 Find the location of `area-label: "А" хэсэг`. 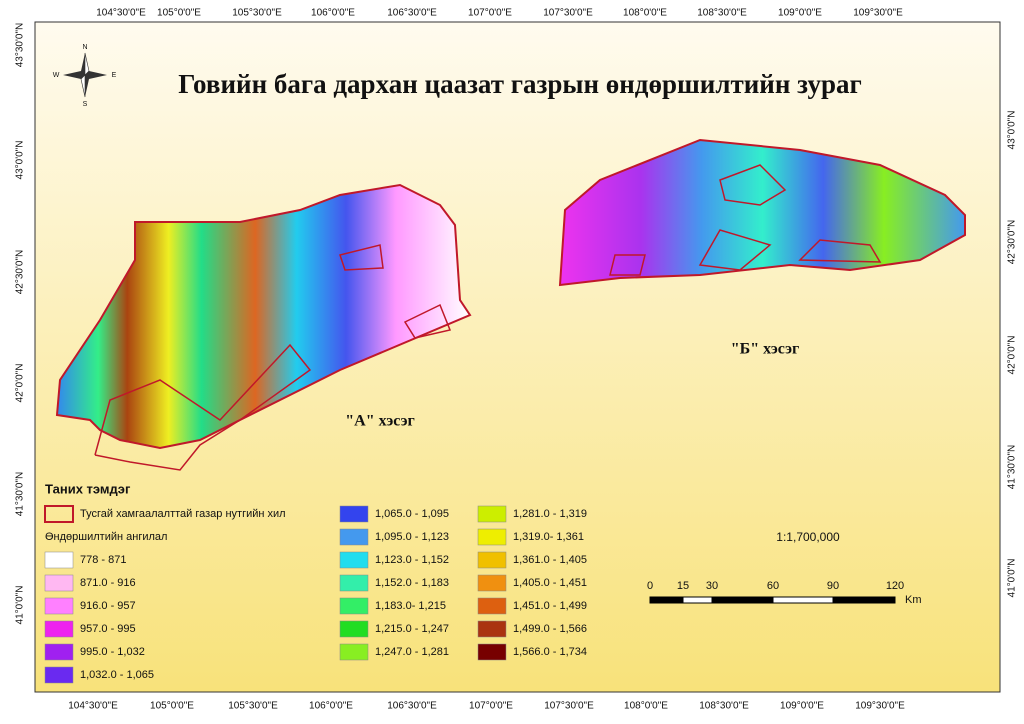

area-label: "А" хэсэг is located at coordinates (380, 421).